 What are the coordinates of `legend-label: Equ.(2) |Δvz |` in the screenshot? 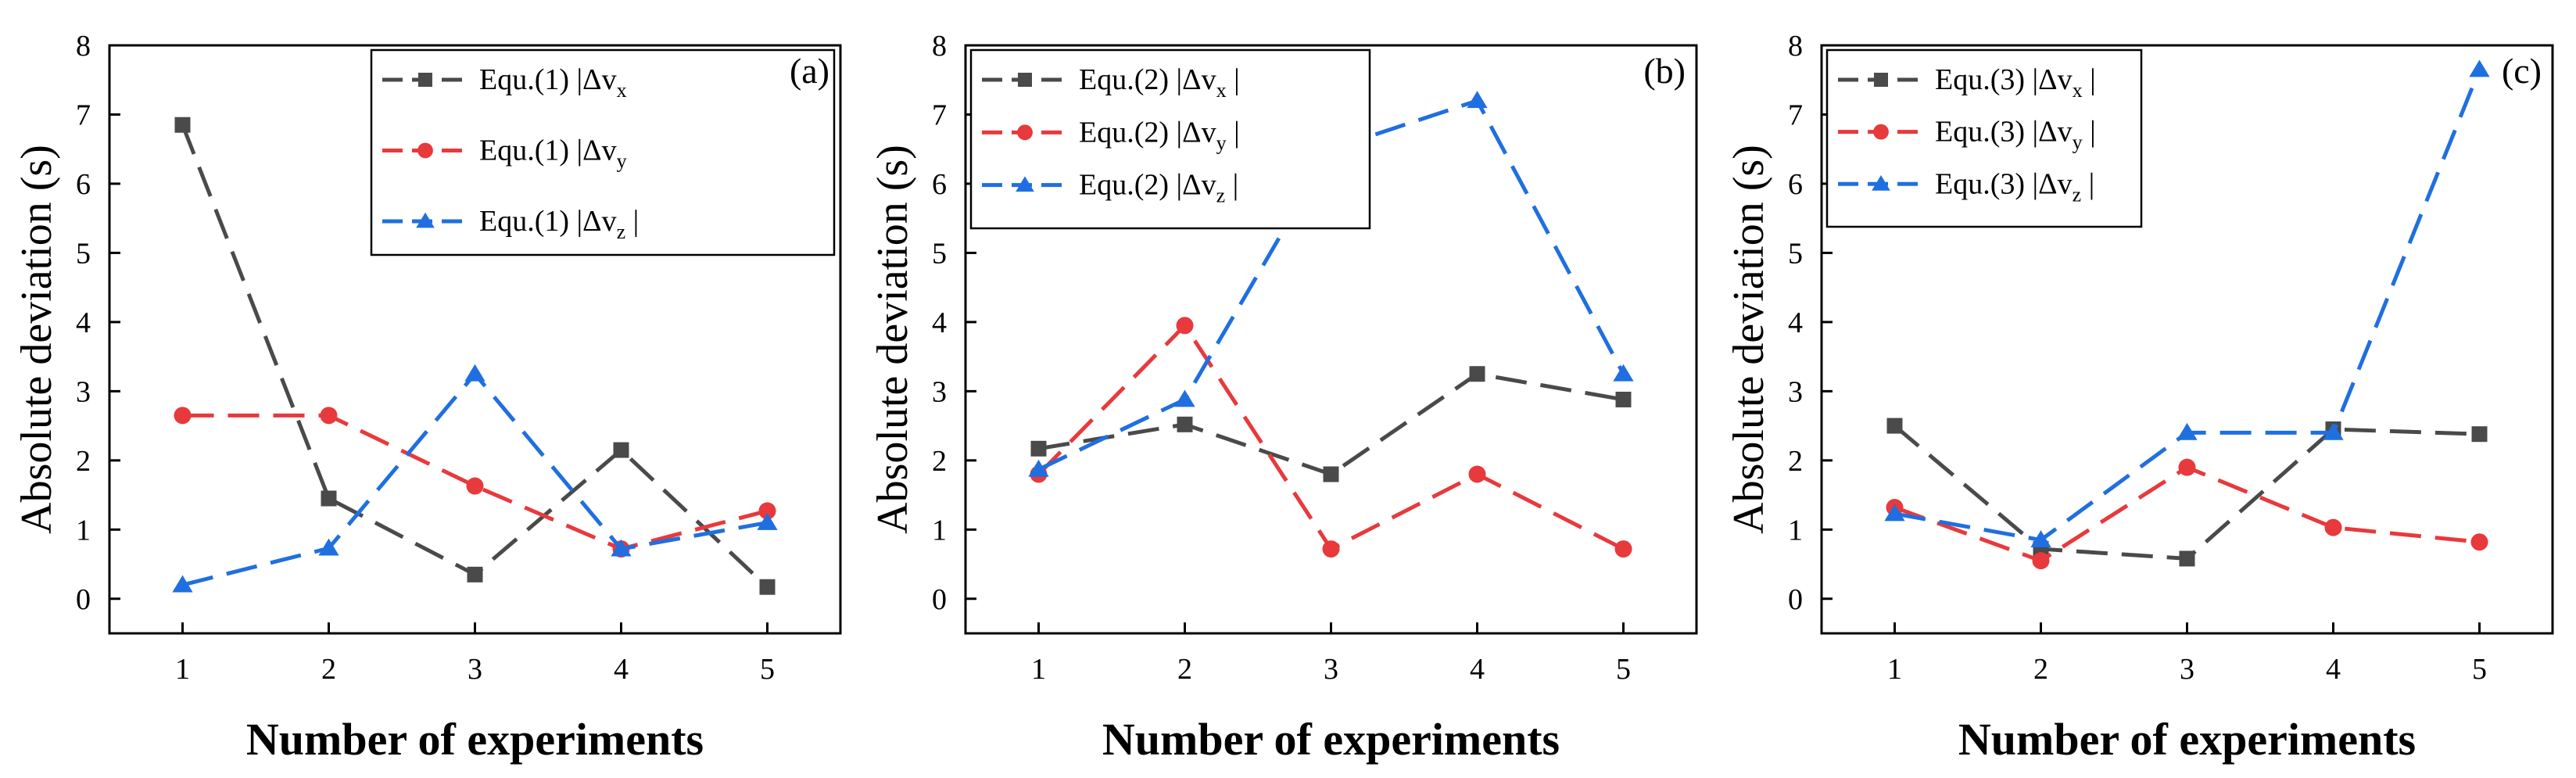 It's located at (1158, 188).